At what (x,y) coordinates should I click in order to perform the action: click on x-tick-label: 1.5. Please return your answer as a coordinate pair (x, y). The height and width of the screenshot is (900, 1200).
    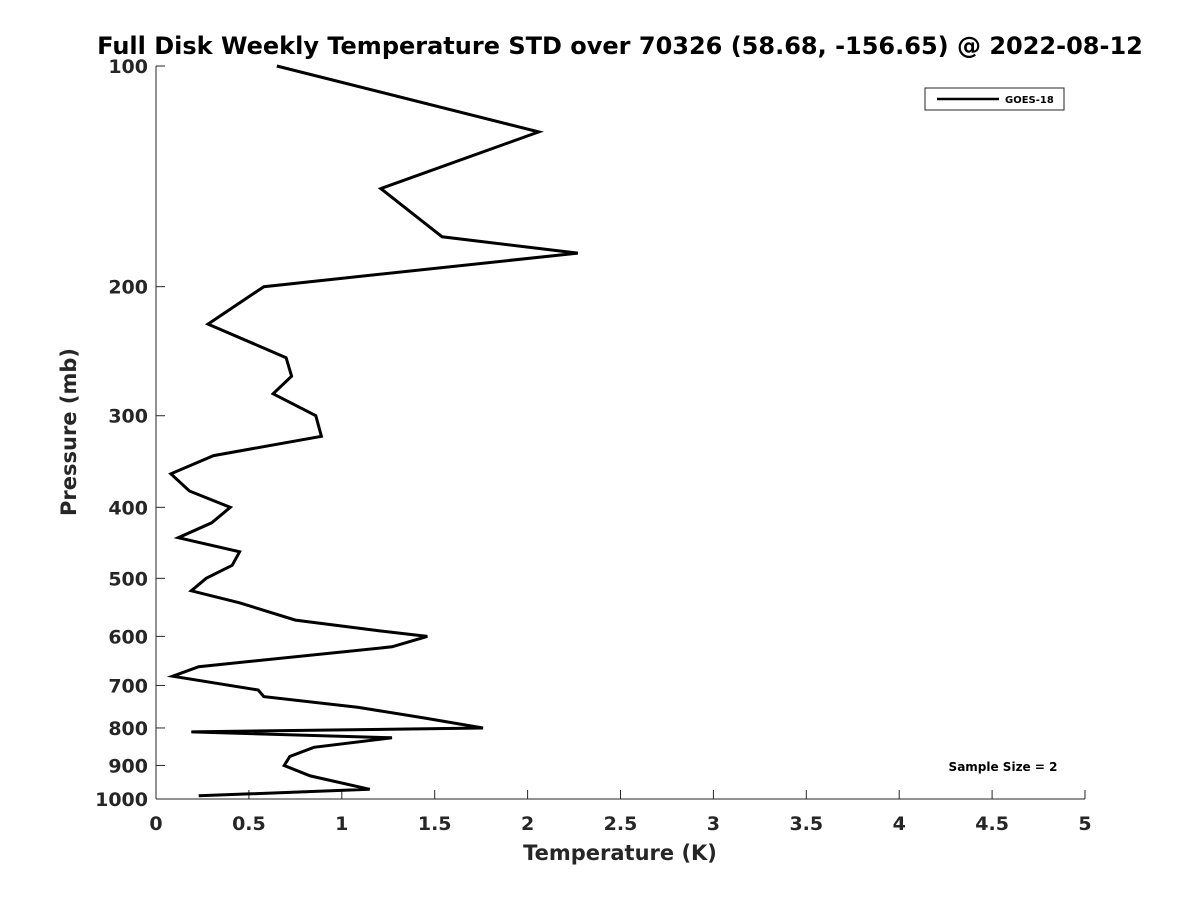
    Looking at the image, I should click on (435, 824).